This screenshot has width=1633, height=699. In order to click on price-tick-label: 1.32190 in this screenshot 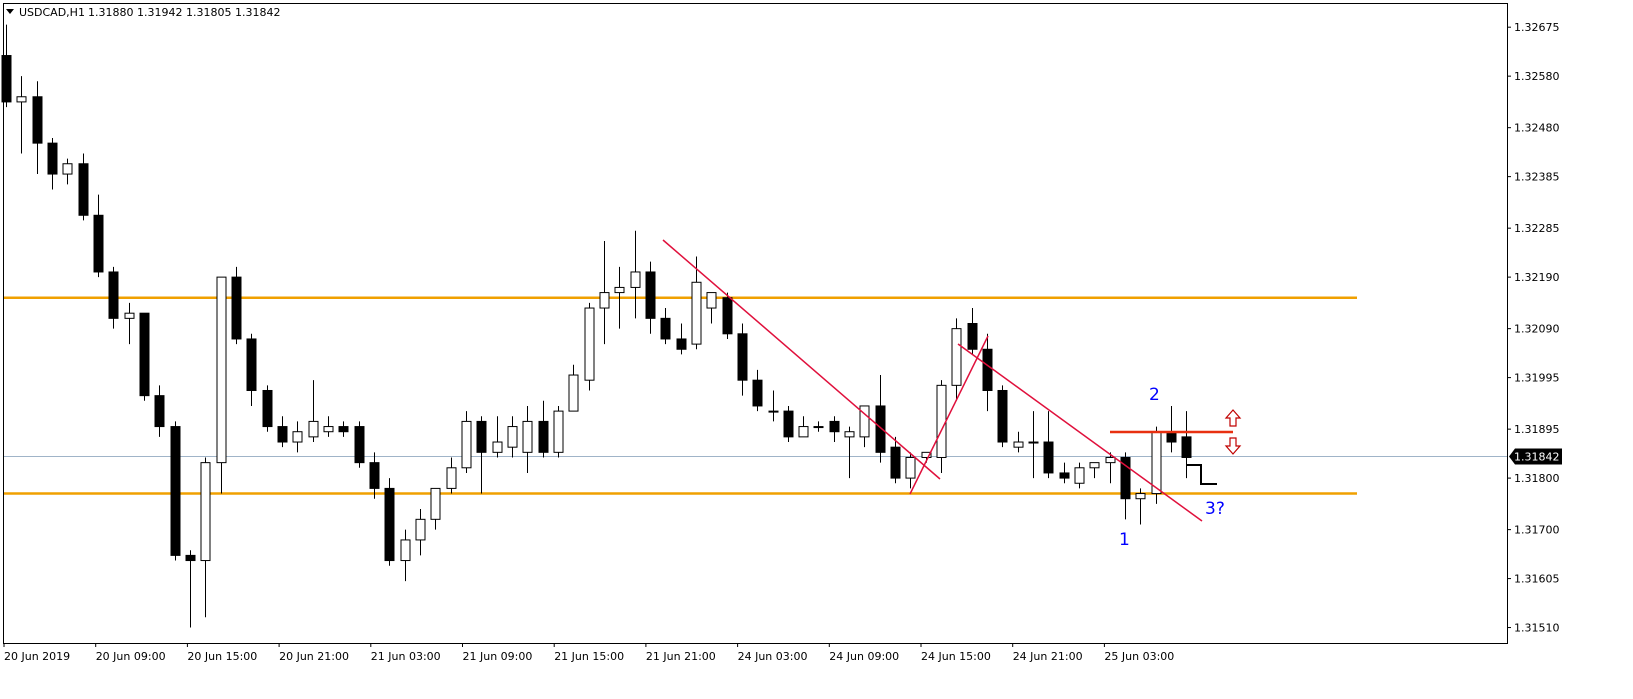, I will do `click(1537, 277)`.